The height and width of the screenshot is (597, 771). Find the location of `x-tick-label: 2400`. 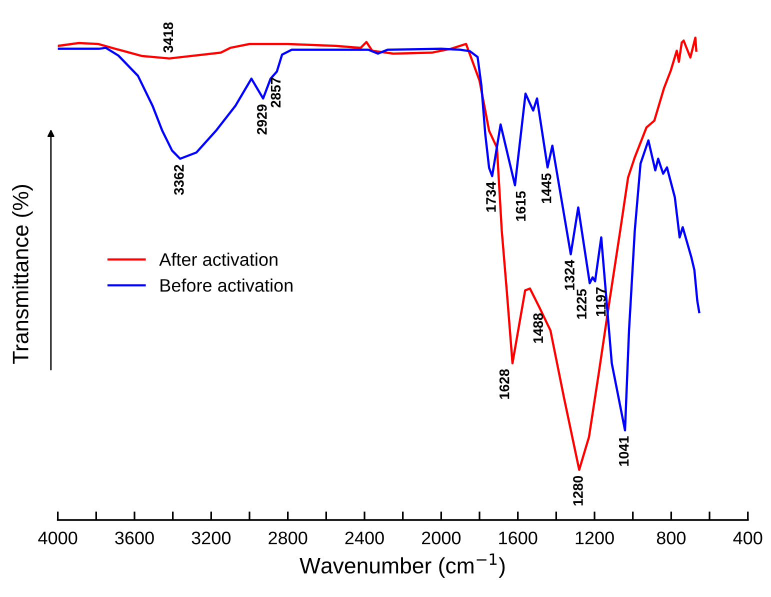

x-tick-label: 2400 is located at coordinates (364, 538).